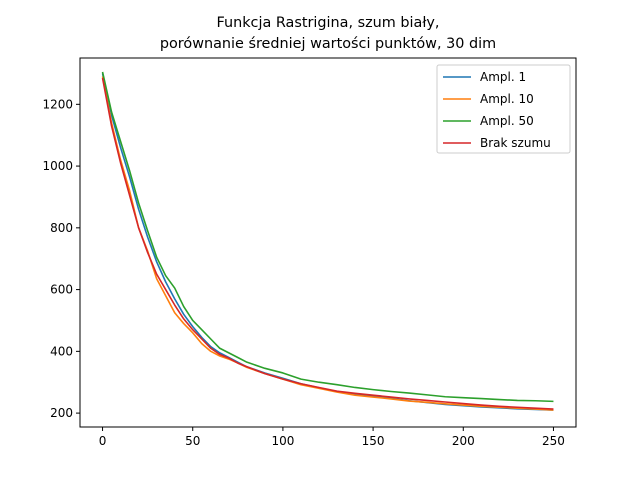 This screenshot has height=480, width=640. What do you see at coordinates (507, 99) in the screenshot?
I see `legend-label: Ampl. 10` at bounding box center [507, 99].